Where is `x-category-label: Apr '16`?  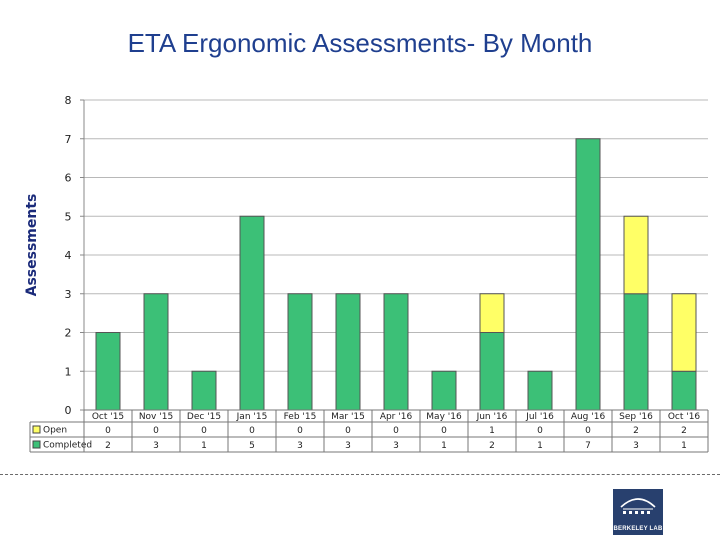 x-category-label: Apr '16 is located at coordinates (396, 417).